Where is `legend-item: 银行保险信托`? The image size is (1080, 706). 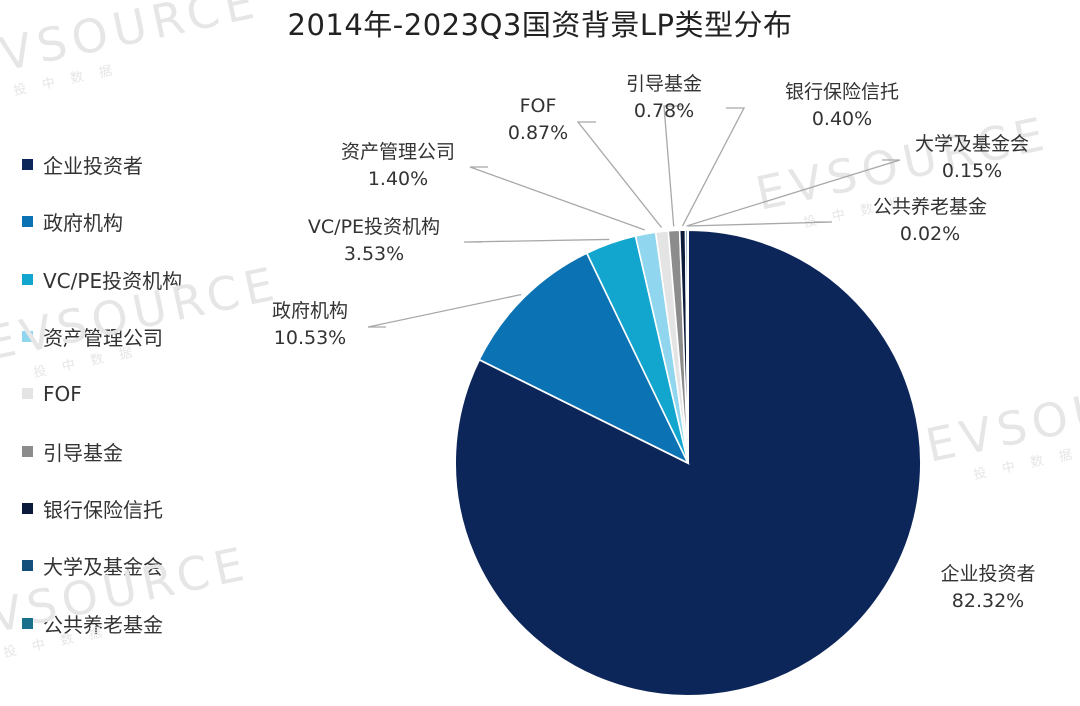
legend-item: 银行保险信托 is located at coordinates (102, 508).